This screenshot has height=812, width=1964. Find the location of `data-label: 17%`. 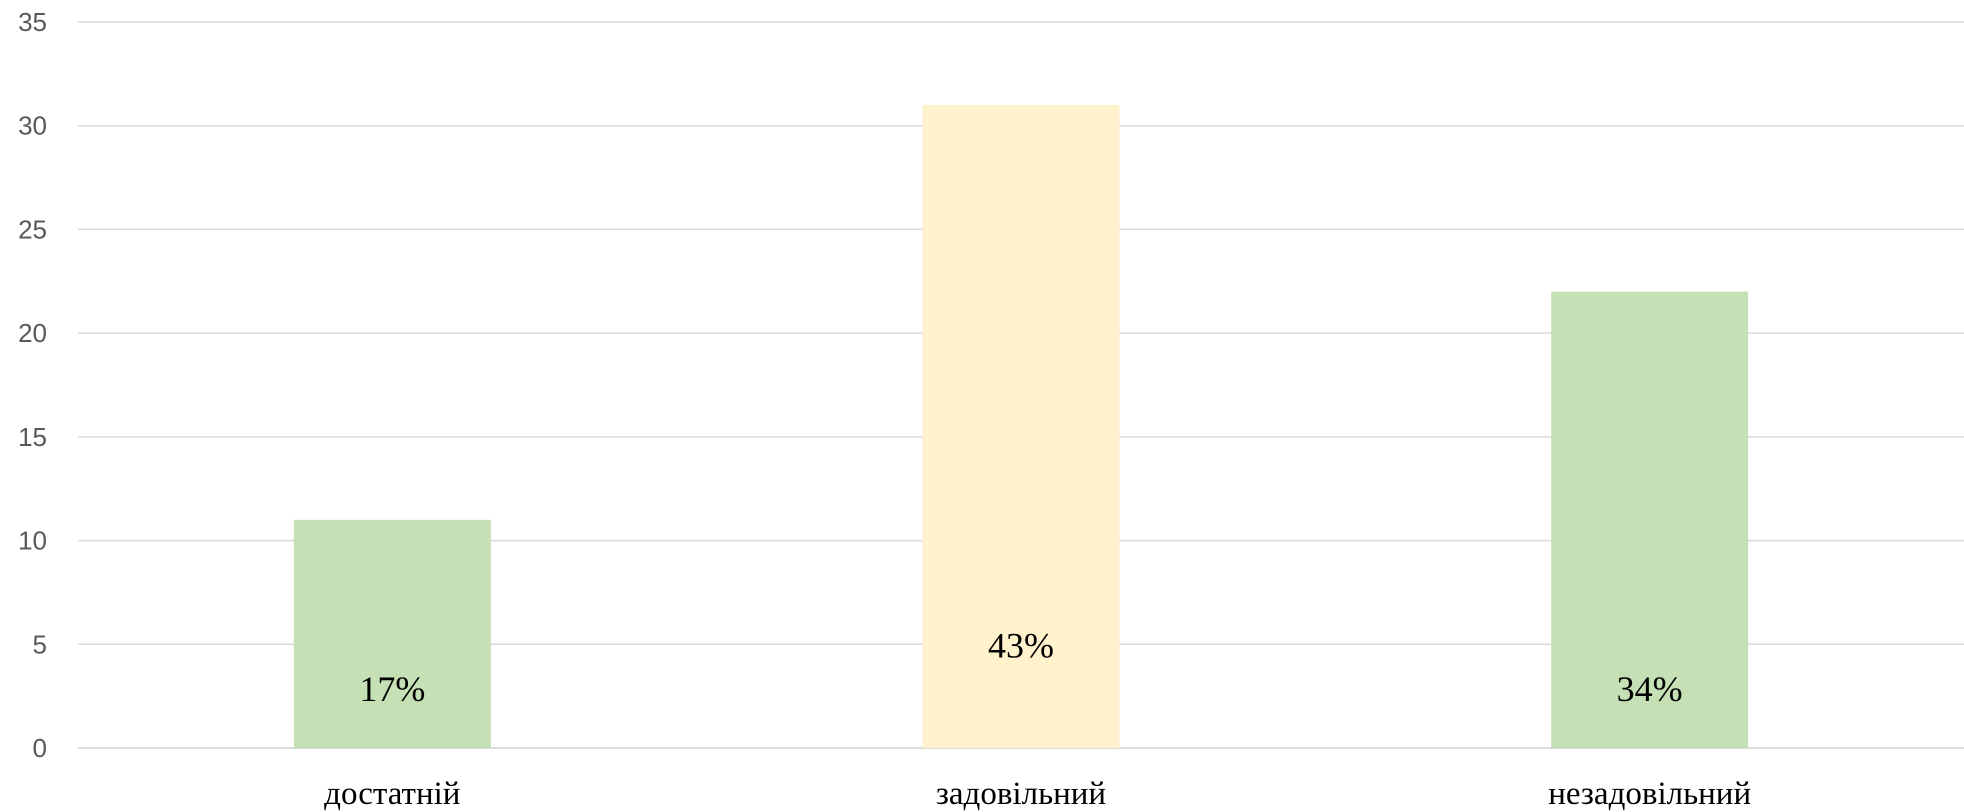

data-label: 17% is located at coordinates (392, 689).